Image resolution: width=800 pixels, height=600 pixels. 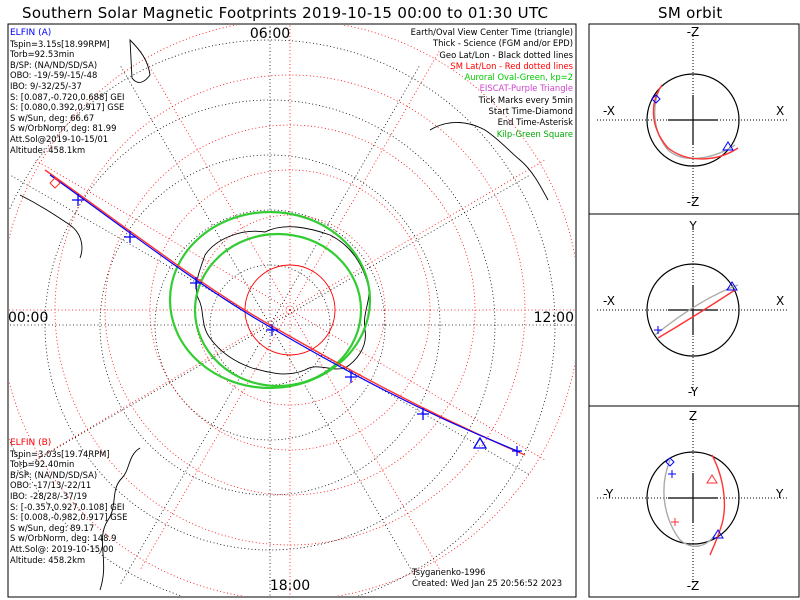 I want to click on elfin-a-end-asterisk, so click(x=517, y=451).